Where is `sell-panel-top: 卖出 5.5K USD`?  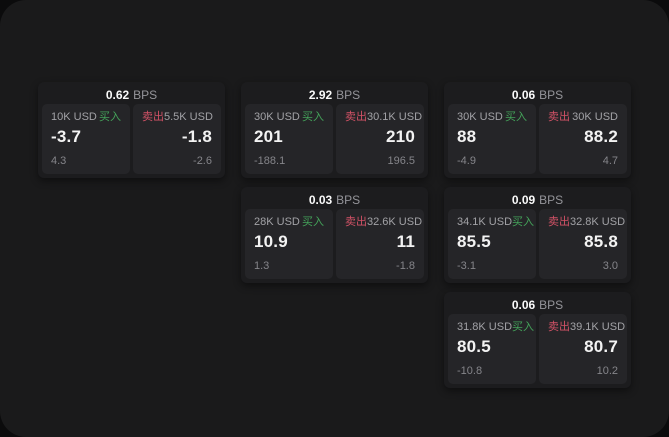 sell-panel-top: 卖出 5.5K USD is located at coordinates (177, 118).